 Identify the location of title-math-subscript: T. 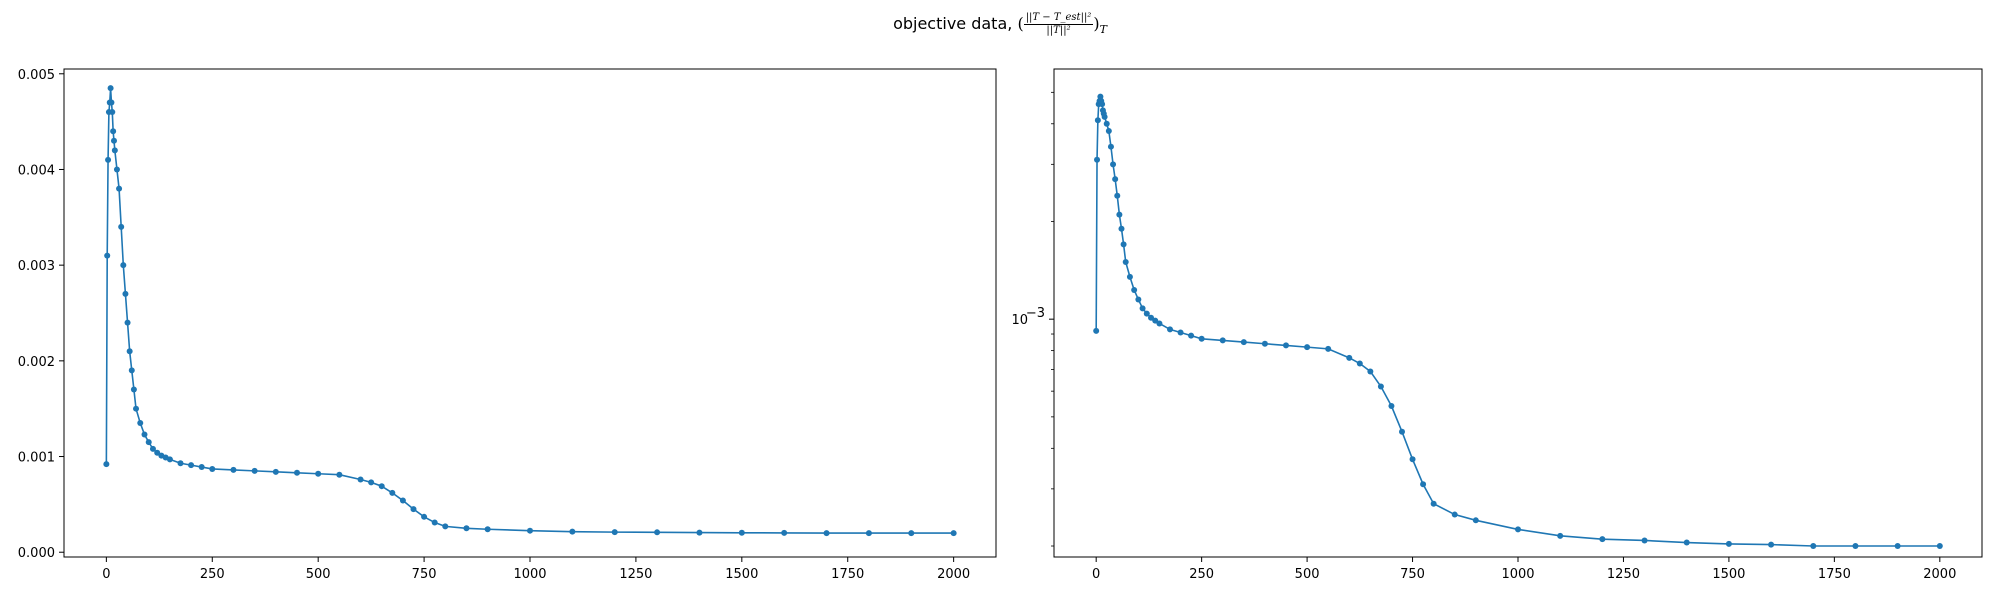
(1103, 29).